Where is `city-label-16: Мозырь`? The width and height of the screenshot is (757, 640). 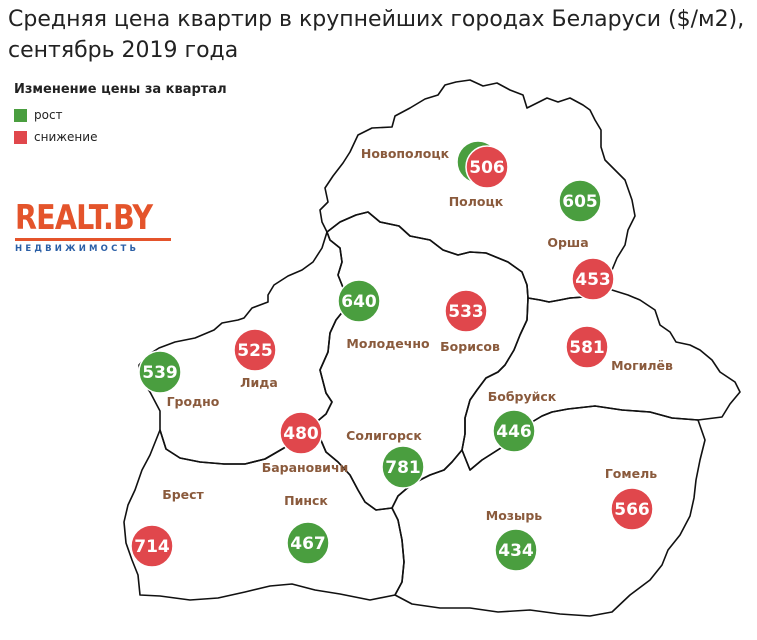 city-label-16: Мозырь is located at coordinates (514, 515).